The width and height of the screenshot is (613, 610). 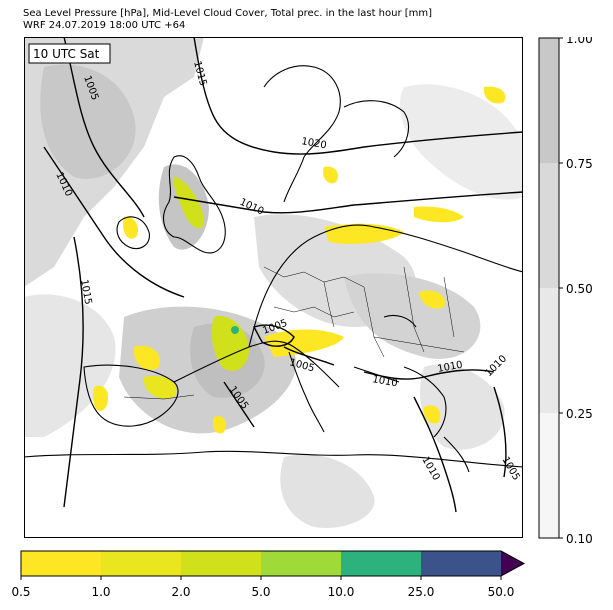 I want to click on time-label: 10 UTC Sat, so click(x=66, y=54).